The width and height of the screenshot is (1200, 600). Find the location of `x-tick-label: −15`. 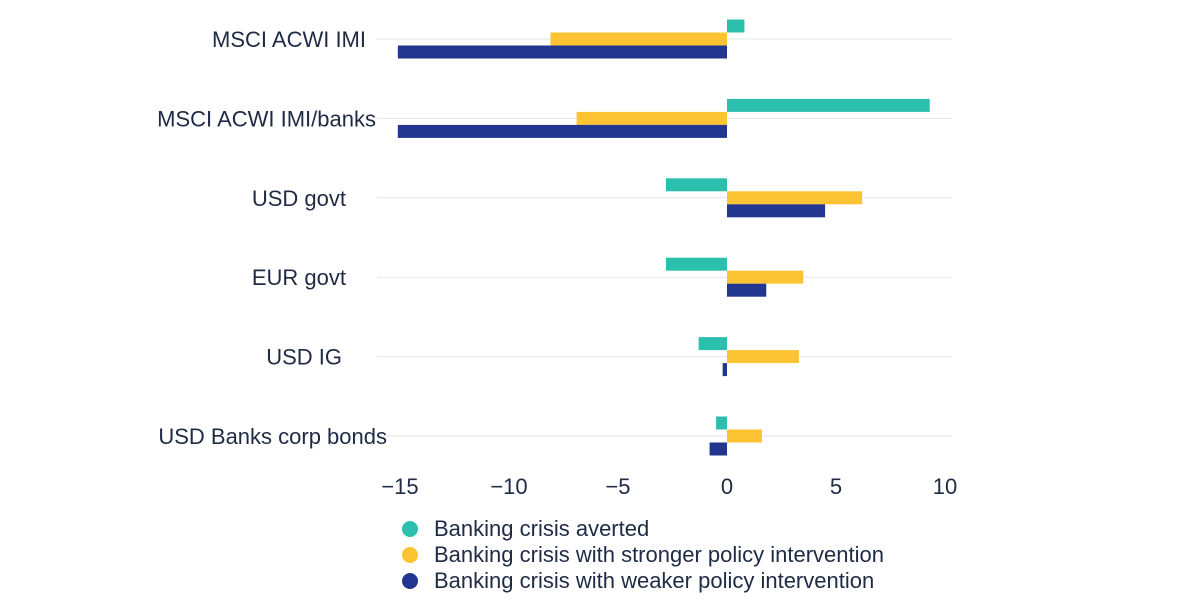

x-tick-label: −15 is located at coordinates (399, 486).